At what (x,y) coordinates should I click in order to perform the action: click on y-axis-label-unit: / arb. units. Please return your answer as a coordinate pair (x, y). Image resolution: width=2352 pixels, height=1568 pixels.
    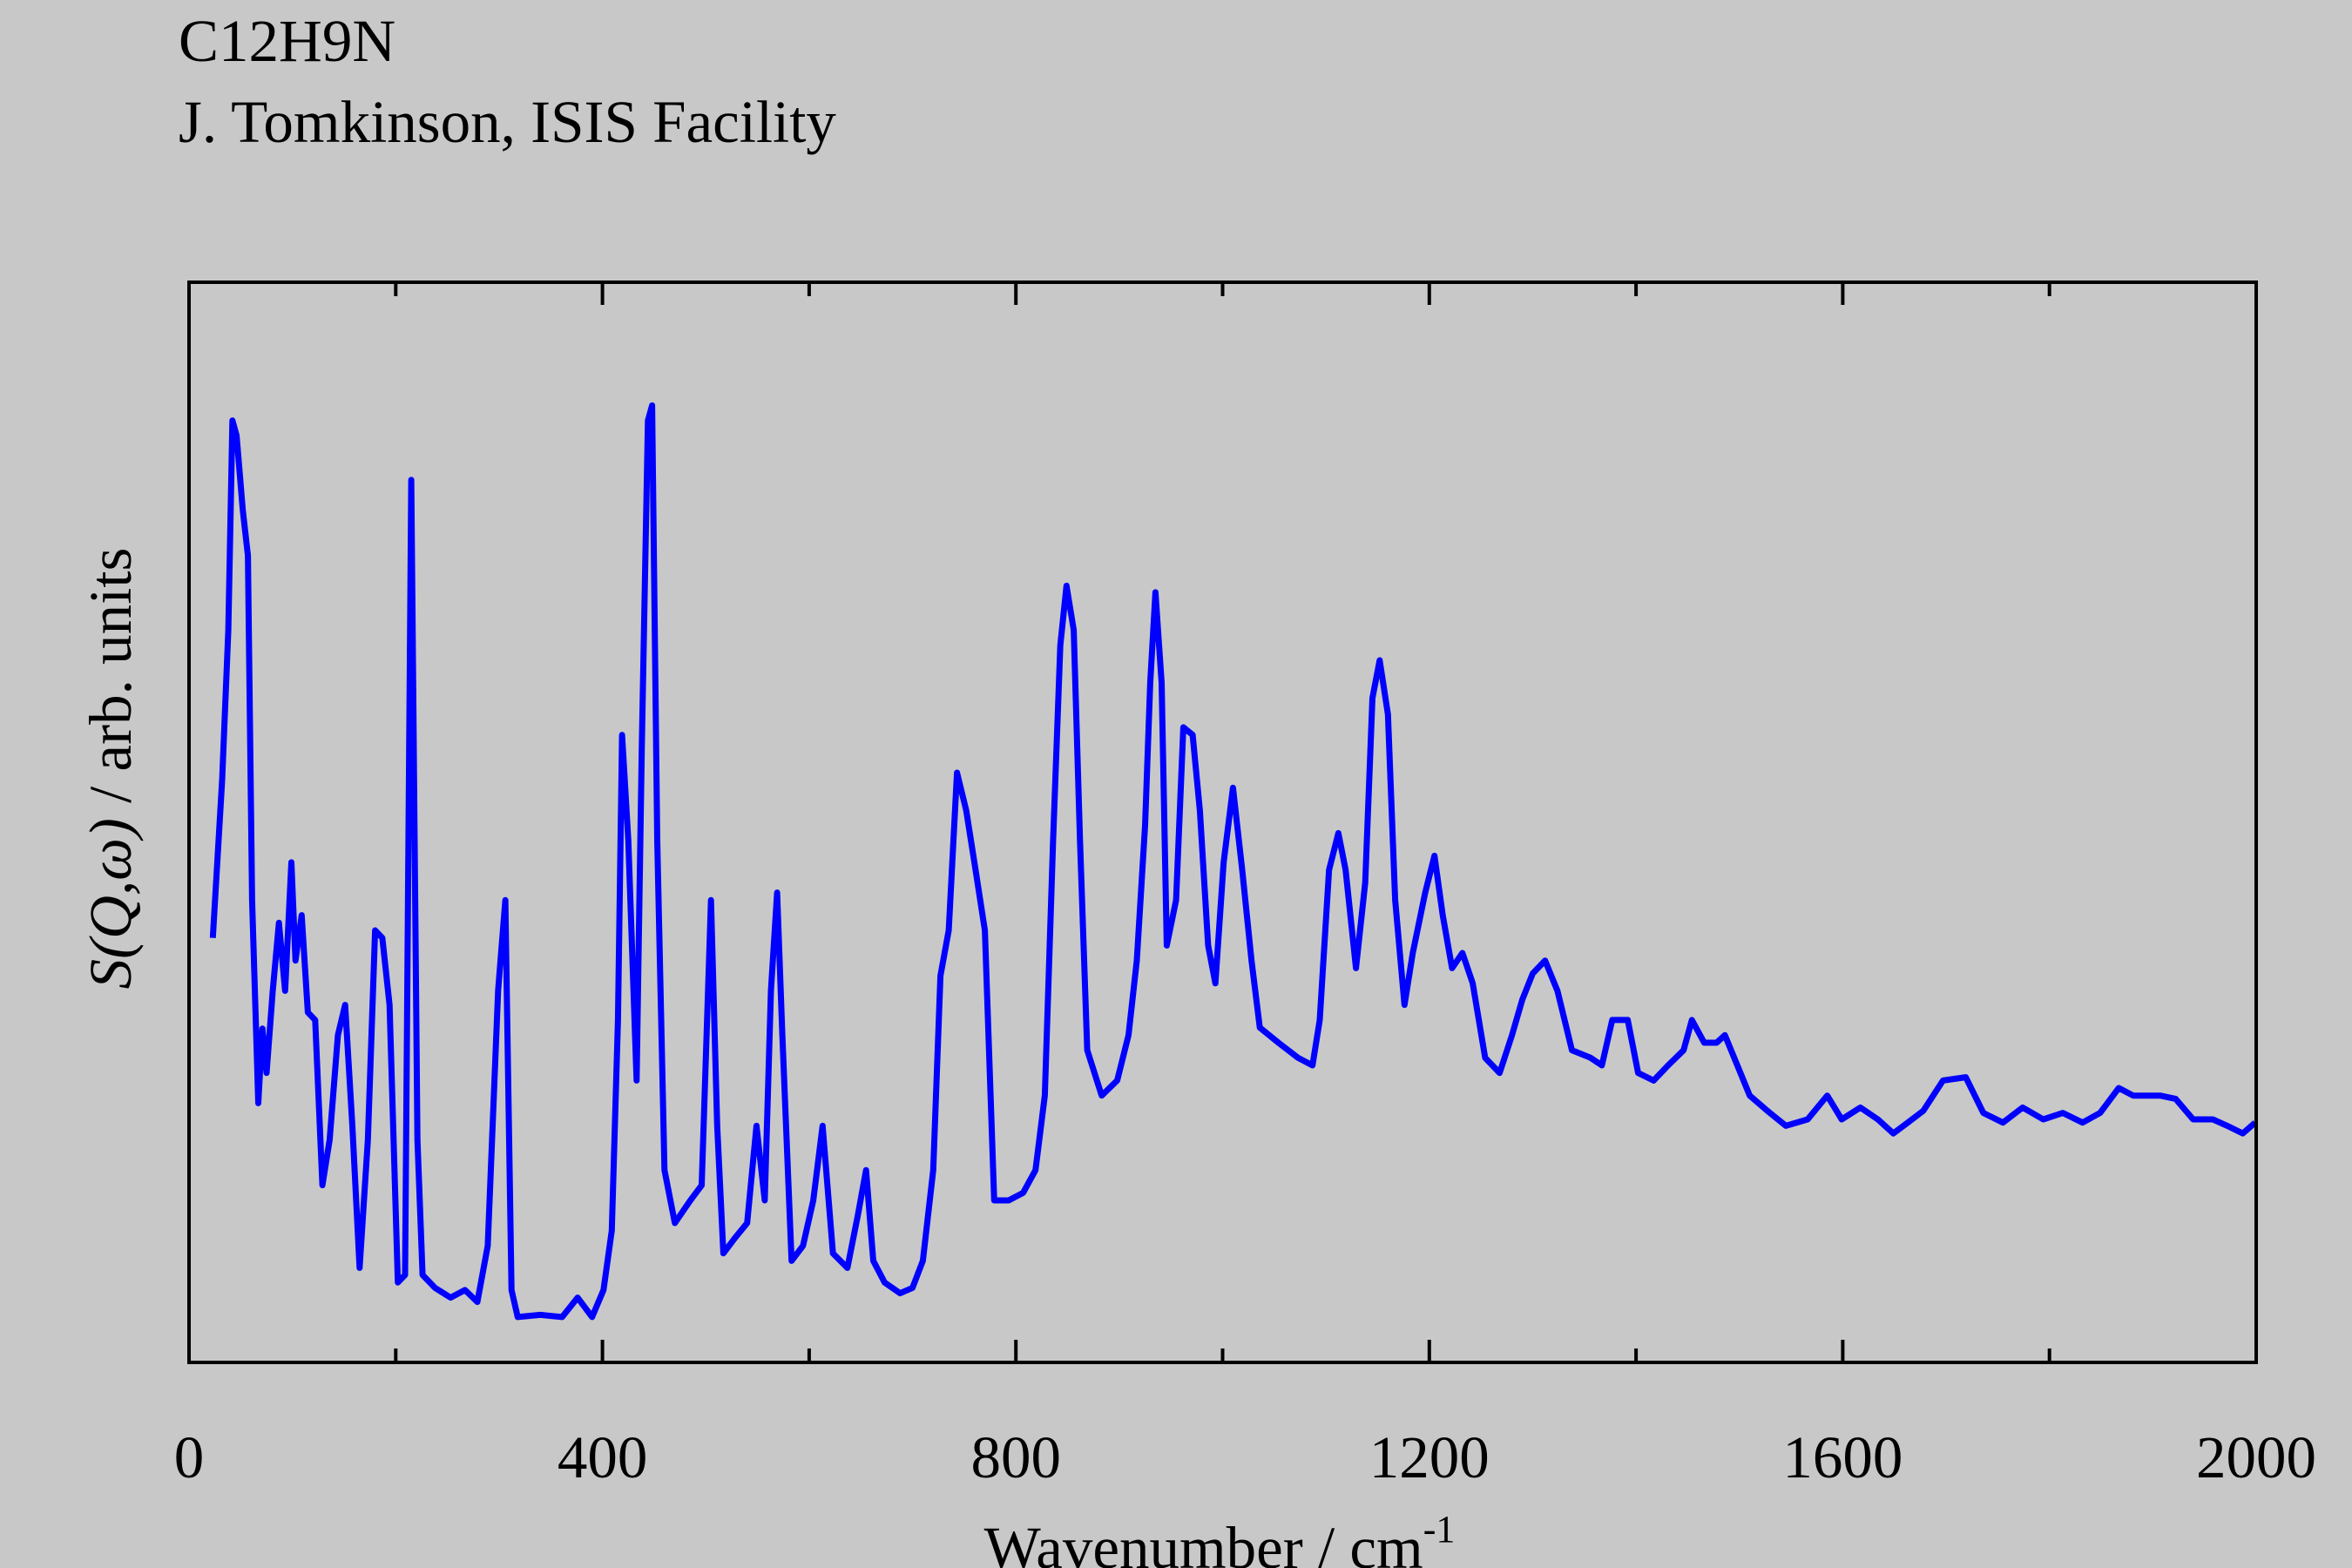
    Looking at the image, I should click on (111, 683).